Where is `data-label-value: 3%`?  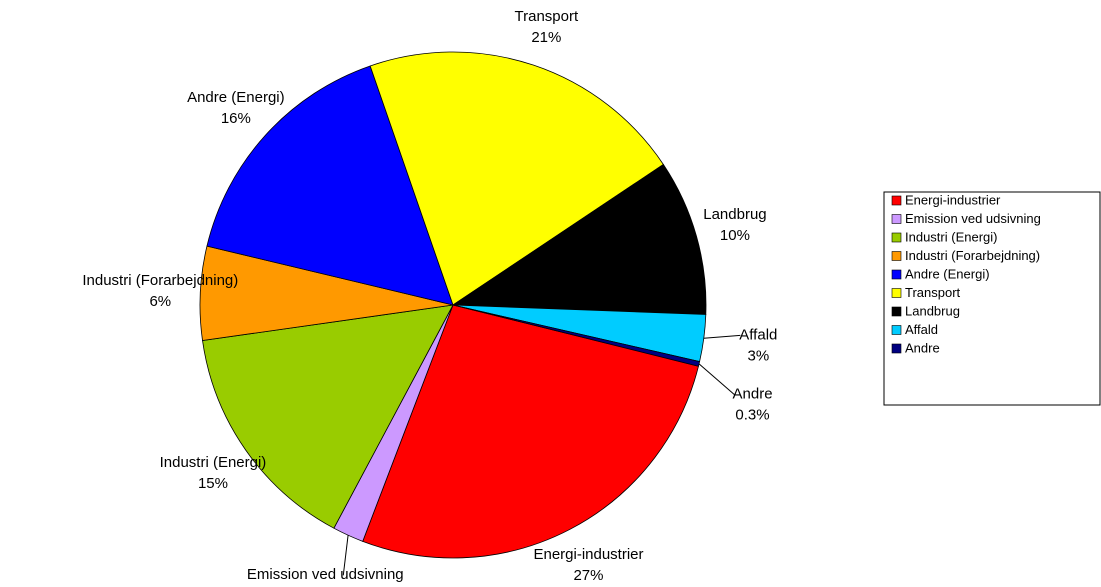
data-label-value: 3% is located at coordinates (758, 355).